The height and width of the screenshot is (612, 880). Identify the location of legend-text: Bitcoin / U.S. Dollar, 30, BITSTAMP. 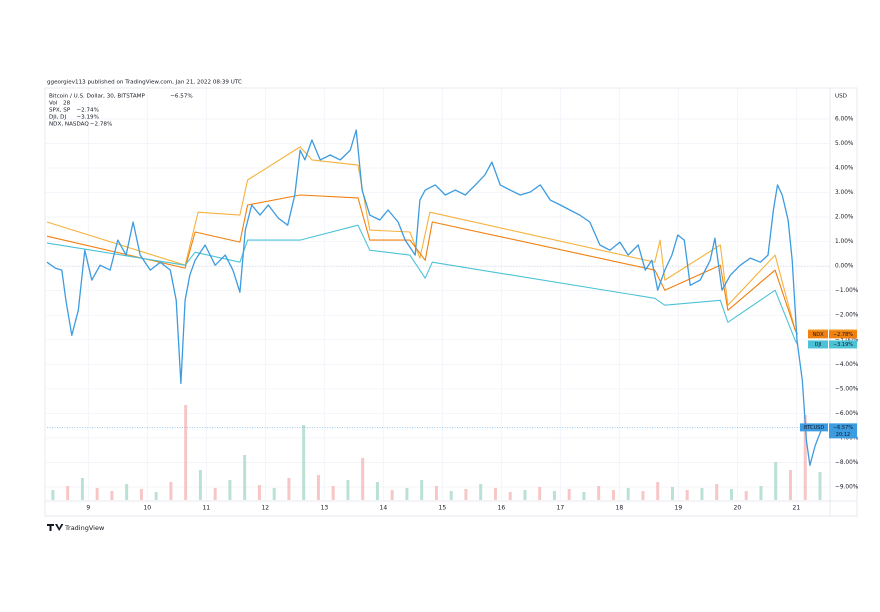
(97, 97).